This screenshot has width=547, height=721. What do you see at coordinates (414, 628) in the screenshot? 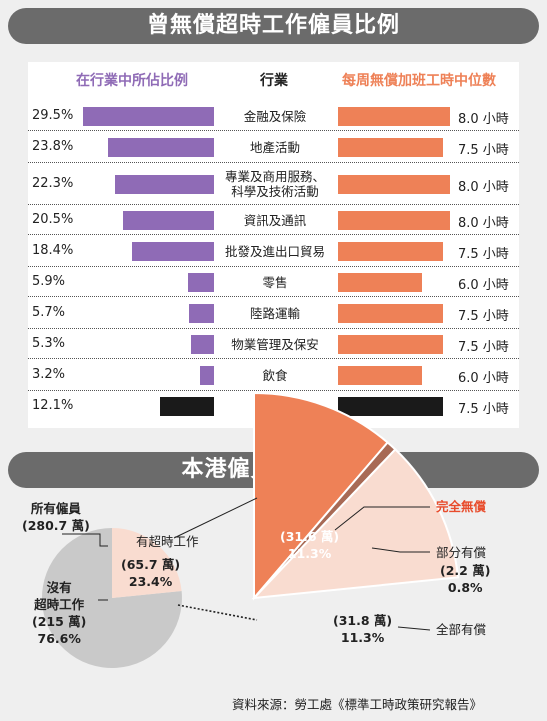
I see `leader-fully-paid` at bounding box center [414, 628].